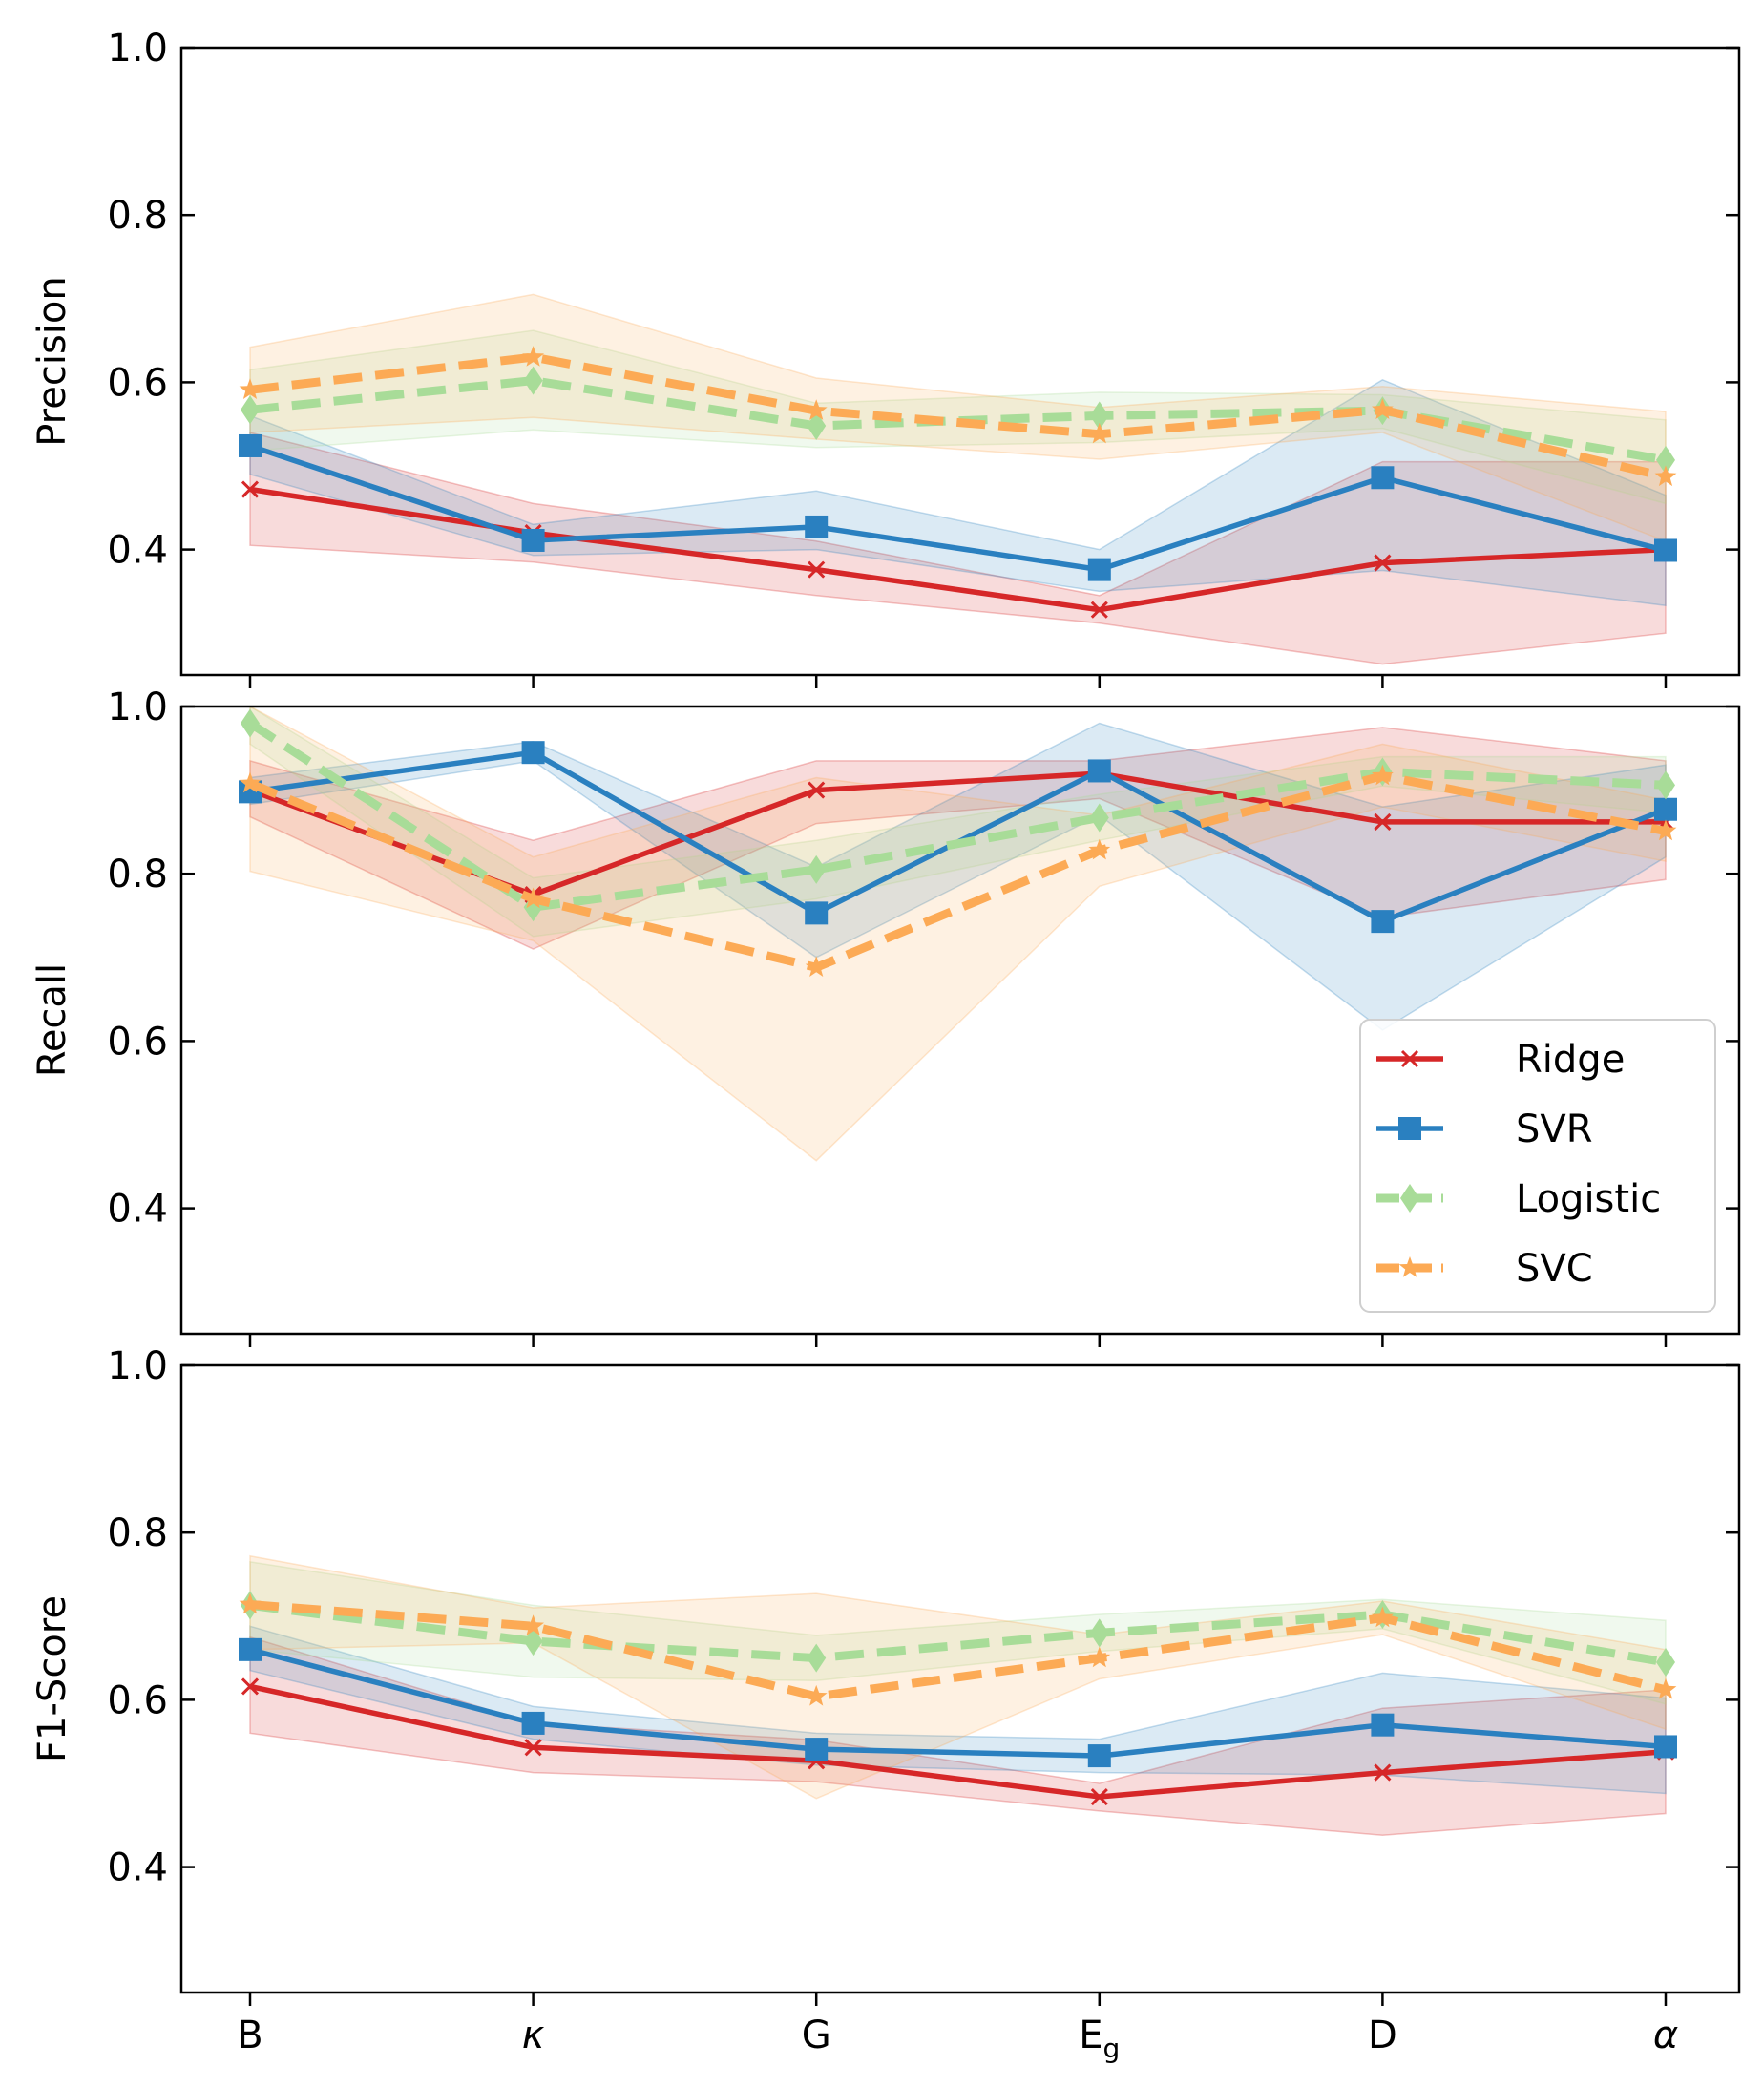 The height and width of the screenshot is (2088, 1764). Describe the element at coordinates (1589, 1199) in the screenshot. I see `legend-label-logistic: Logistic` at that location.